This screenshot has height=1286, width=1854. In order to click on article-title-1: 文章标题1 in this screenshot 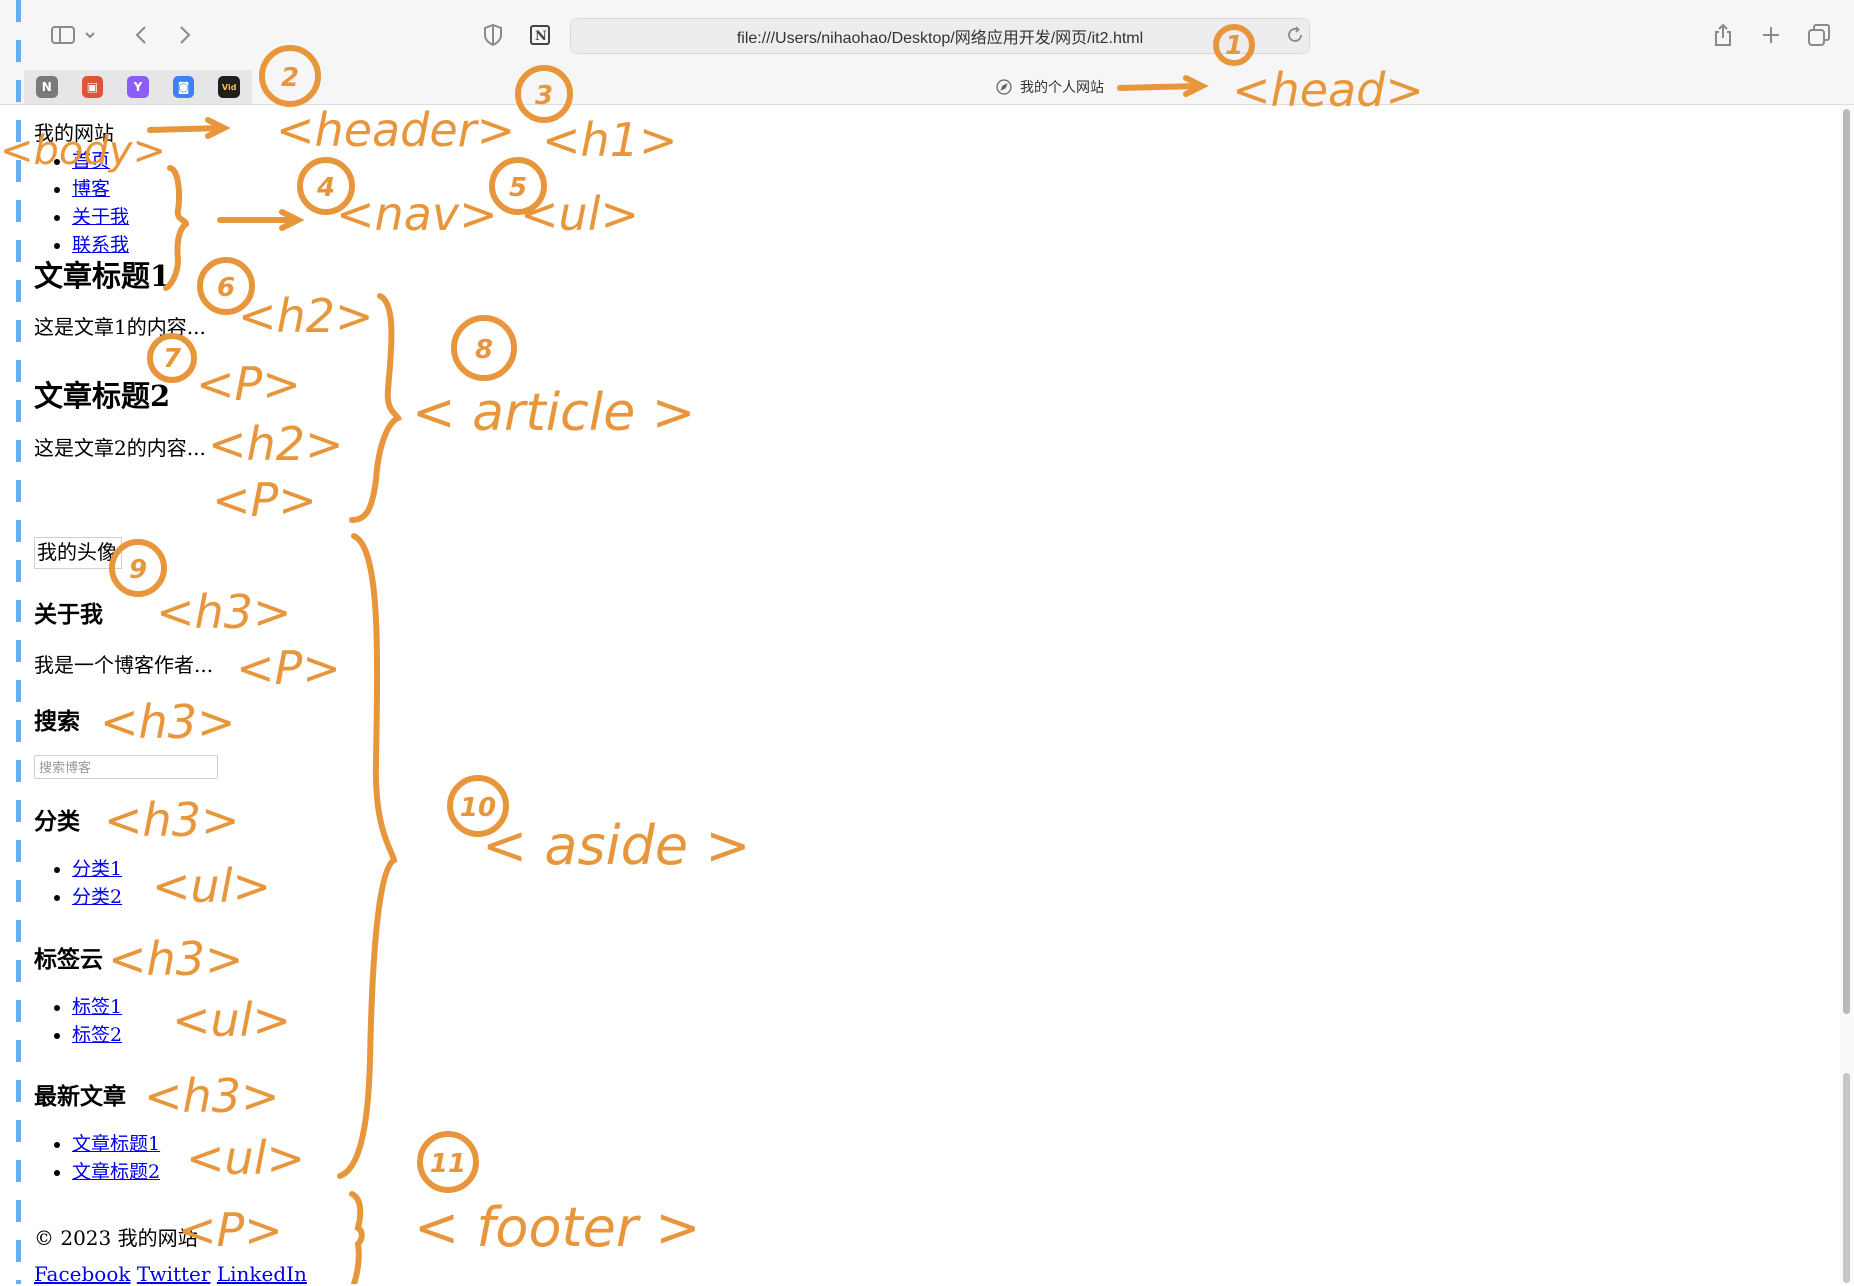, I will do `click(102, 276)`.